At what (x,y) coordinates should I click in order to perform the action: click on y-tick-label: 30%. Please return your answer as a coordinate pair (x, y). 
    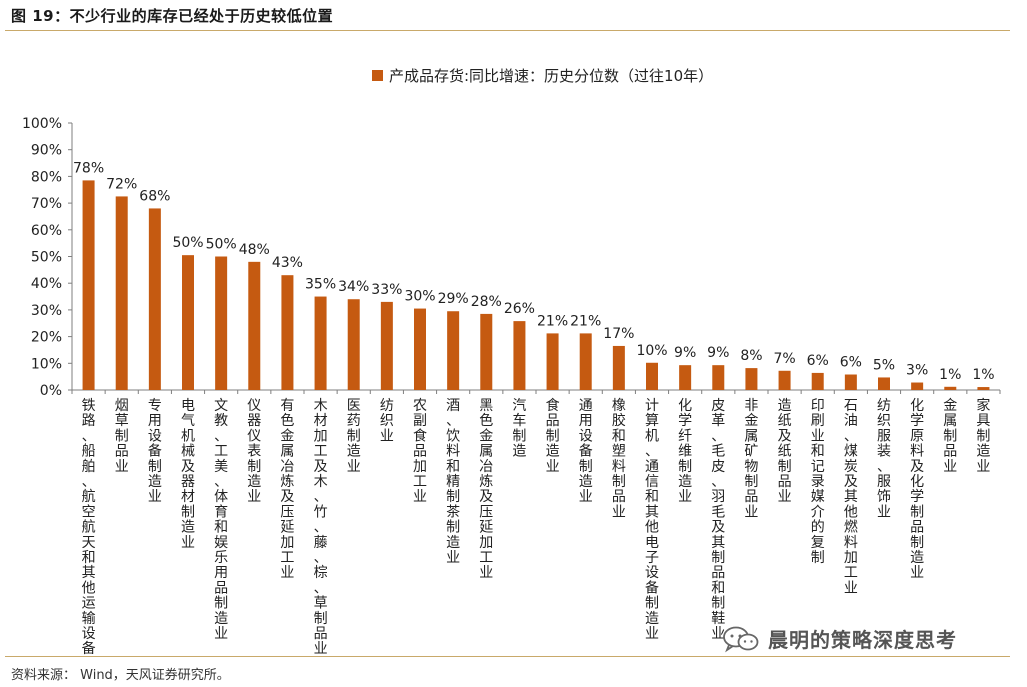
    Looking at the image, I should click on (46, 311).